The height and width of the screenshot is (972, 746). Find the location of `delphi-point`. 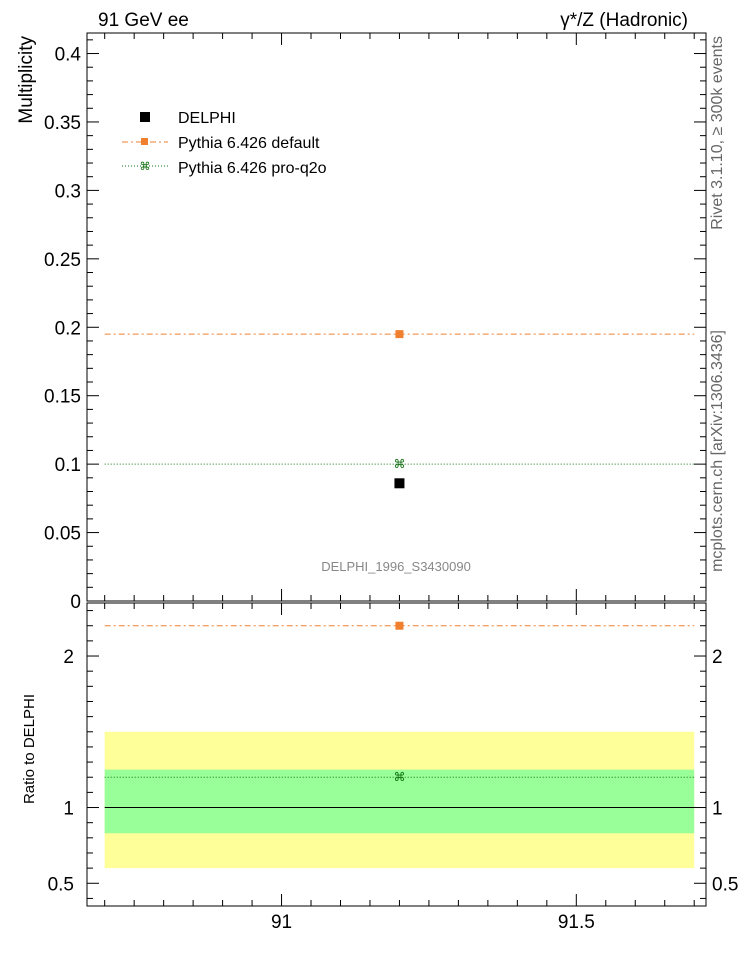

delphi-point is located at coordinates (399, 483).